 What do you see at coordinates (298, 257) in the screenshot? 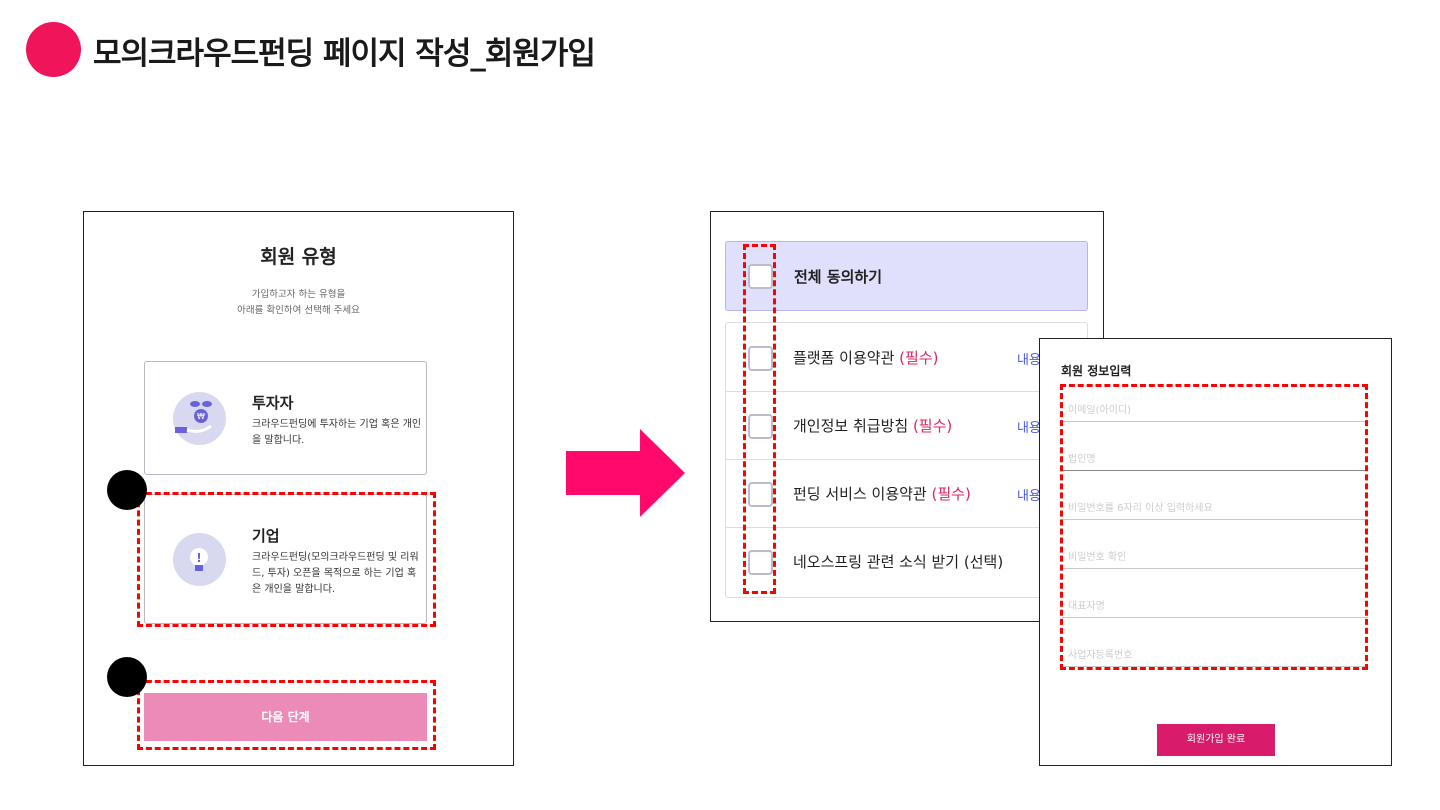
I see `member-type-heading: 회원 유형` at bounding box center [298, 257].